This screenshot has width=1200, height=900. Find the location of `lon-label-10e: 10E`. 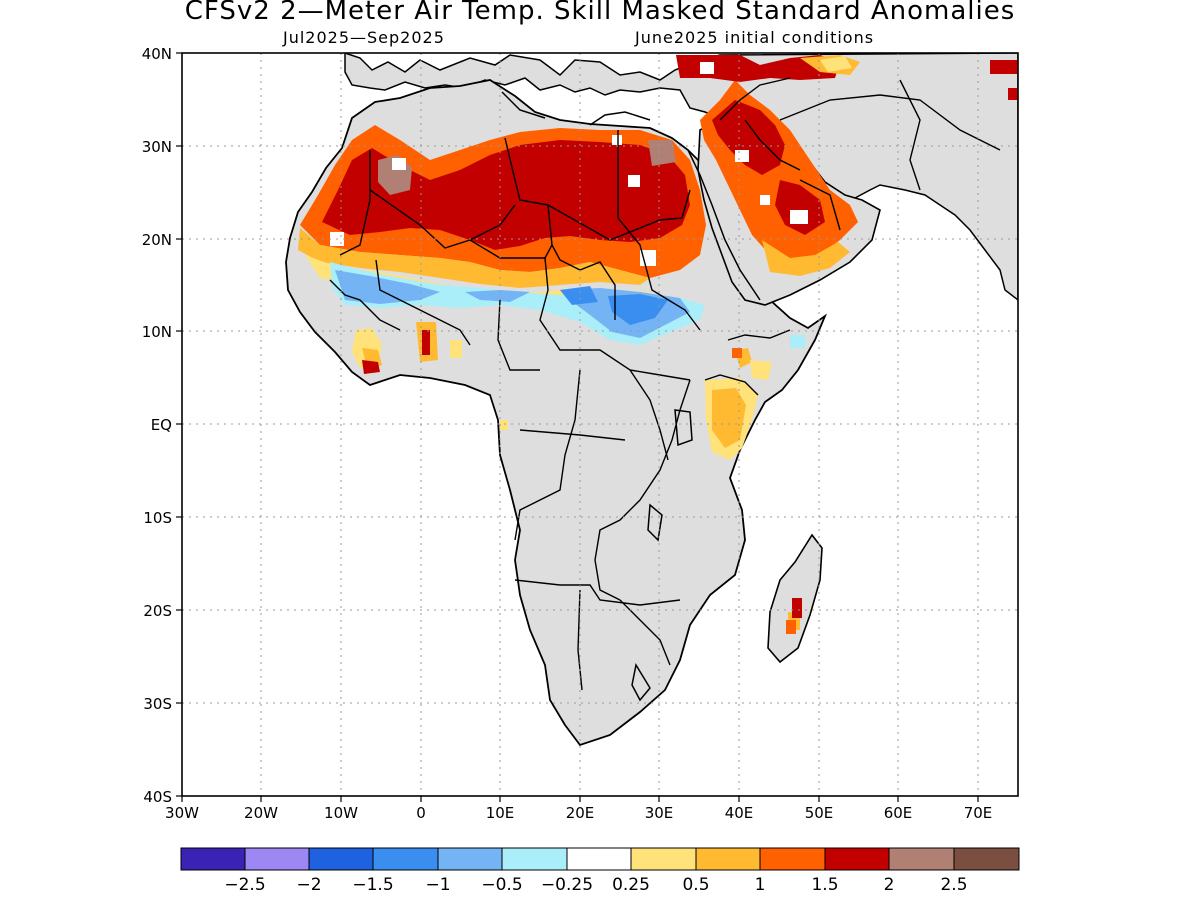

lon-label-10e: 10E is located at coordinates (500, 813).